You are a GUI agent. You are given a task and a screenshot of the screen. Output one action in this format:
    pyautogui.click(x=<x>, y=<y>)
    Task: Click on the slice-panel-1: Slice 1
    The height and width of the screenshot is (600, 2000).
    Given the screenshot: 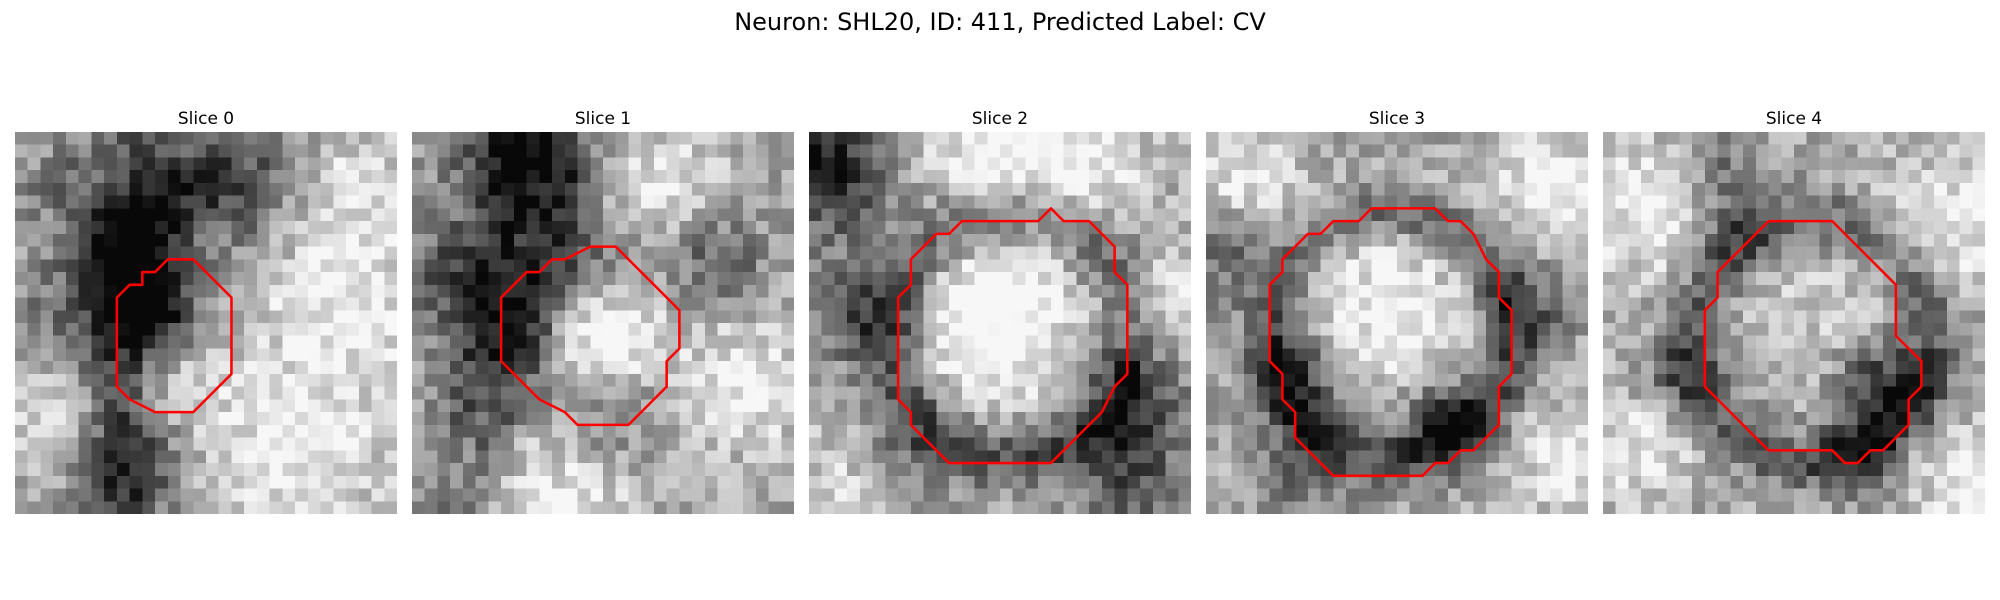 What is the action you would take?
    pyautogui.click(x=603, y=311)
    